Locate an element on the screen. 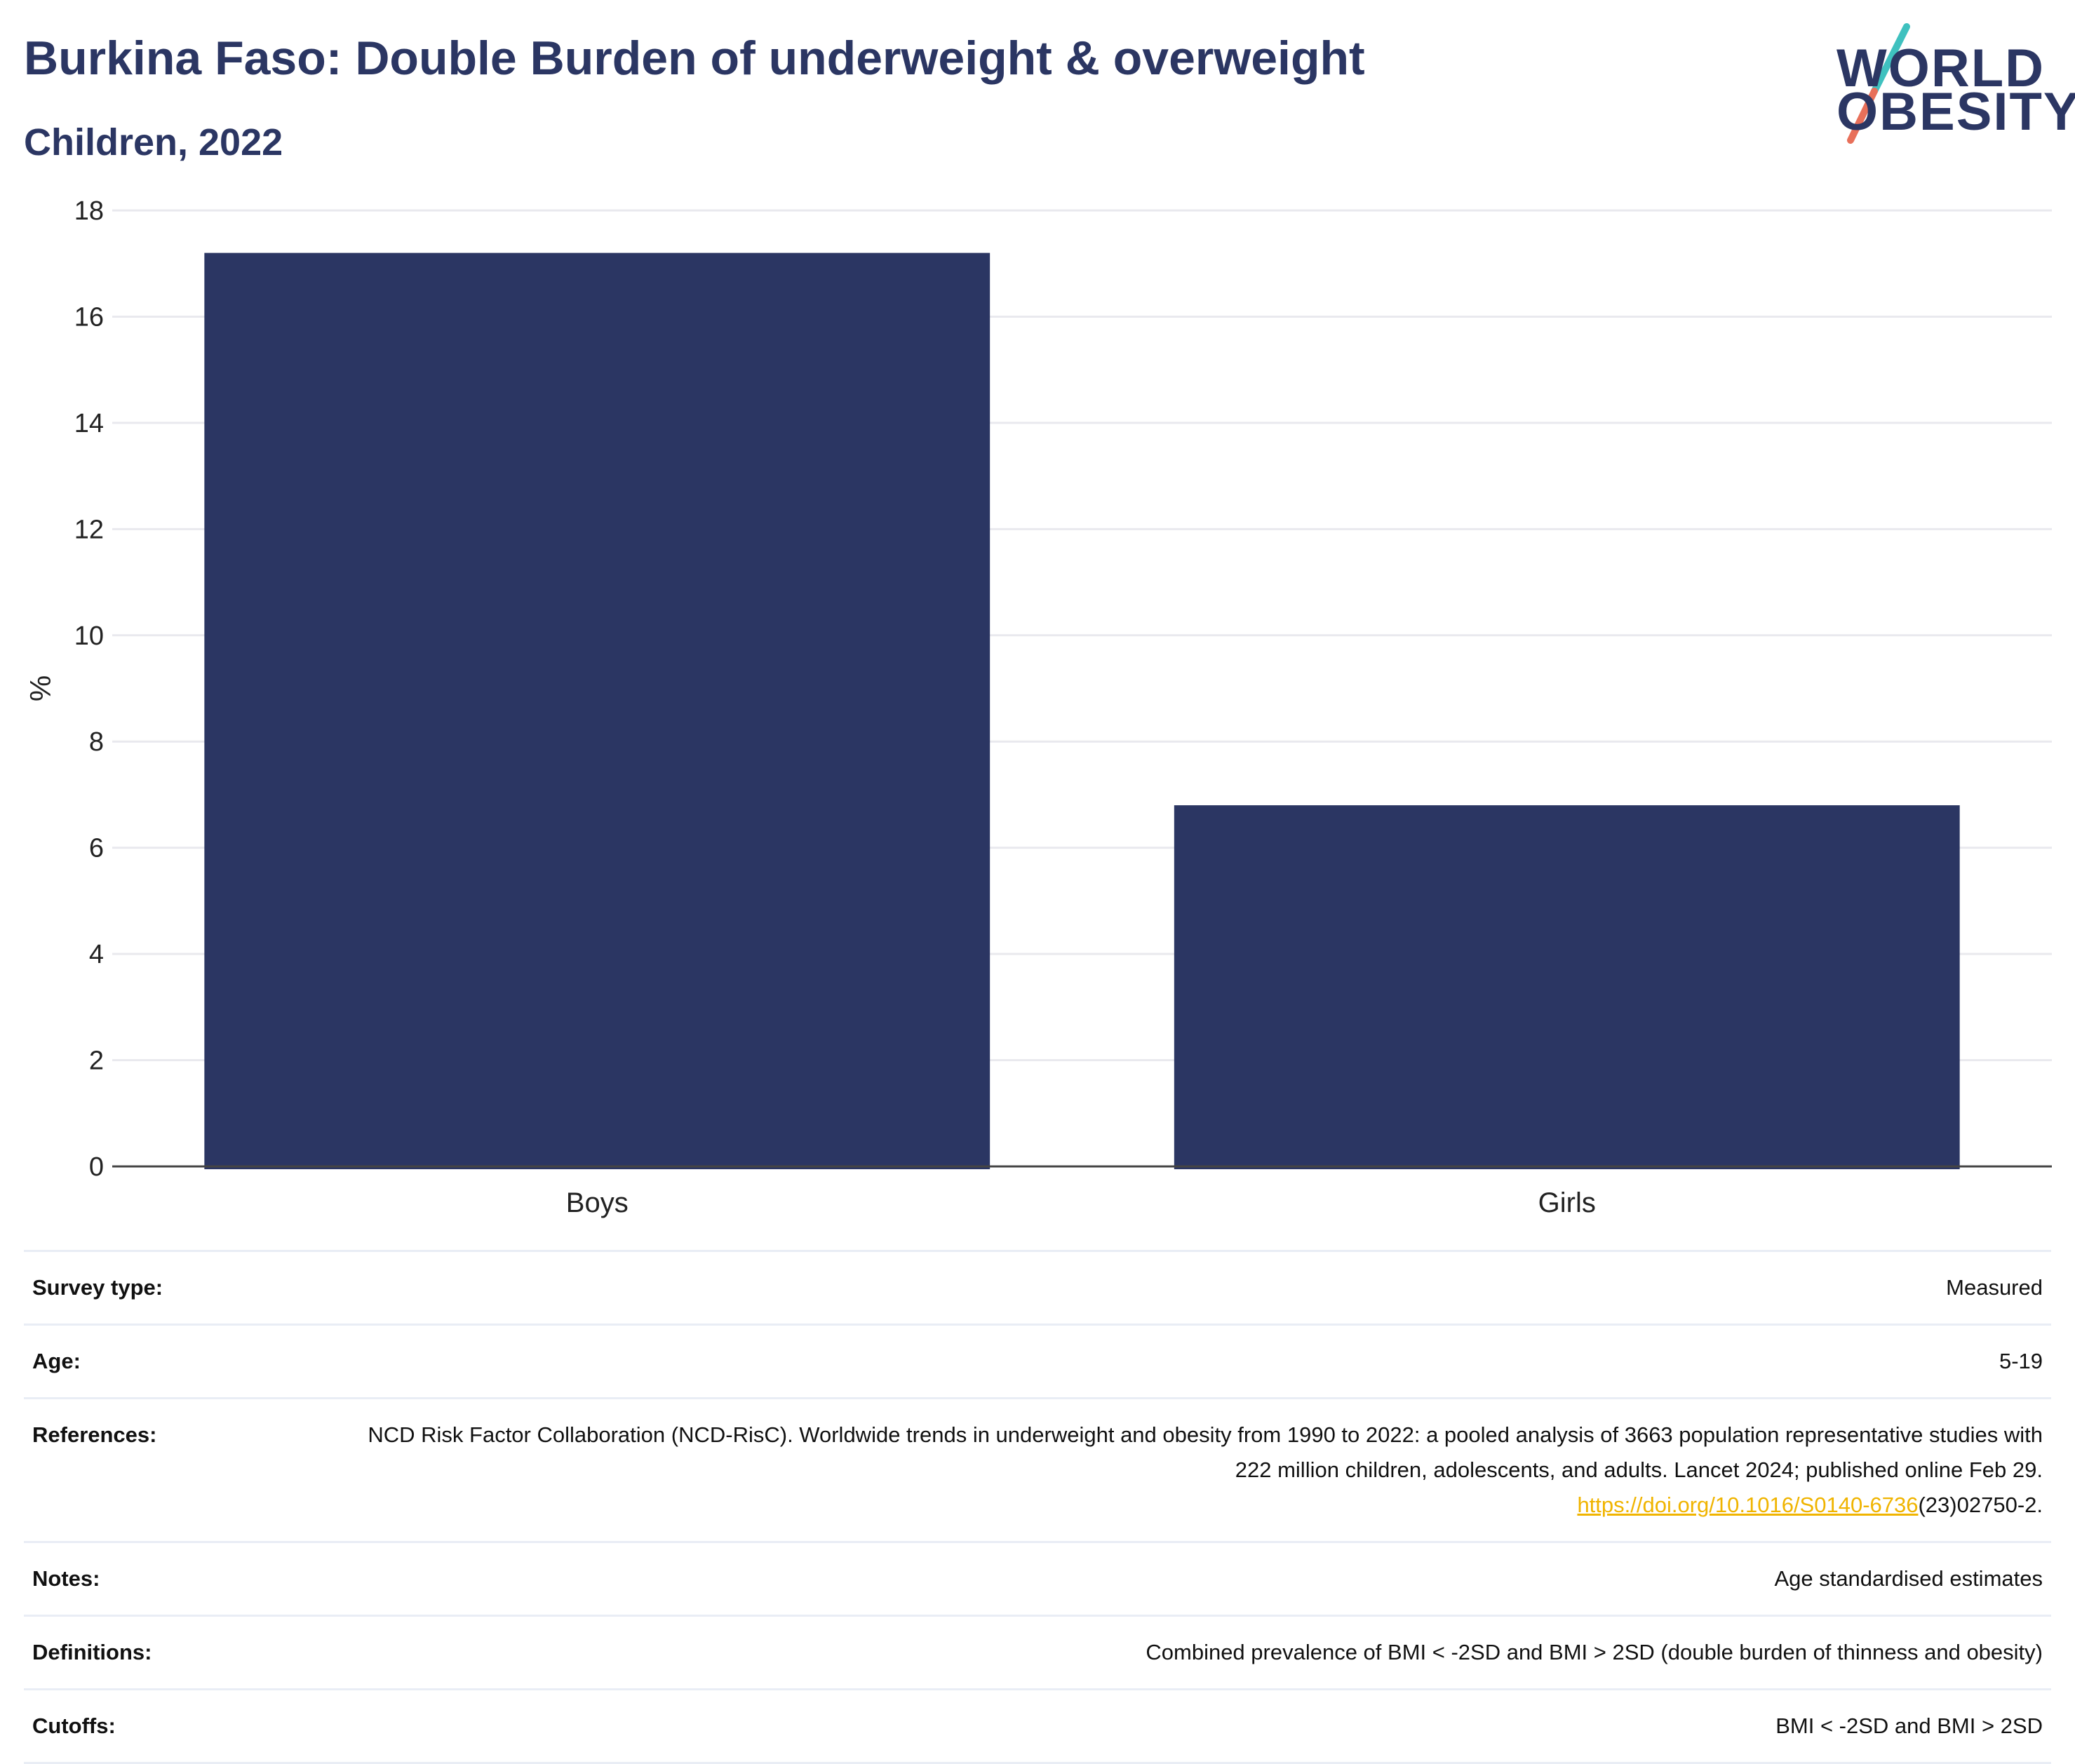  bar-girls is located at coordinates (1567, 987).